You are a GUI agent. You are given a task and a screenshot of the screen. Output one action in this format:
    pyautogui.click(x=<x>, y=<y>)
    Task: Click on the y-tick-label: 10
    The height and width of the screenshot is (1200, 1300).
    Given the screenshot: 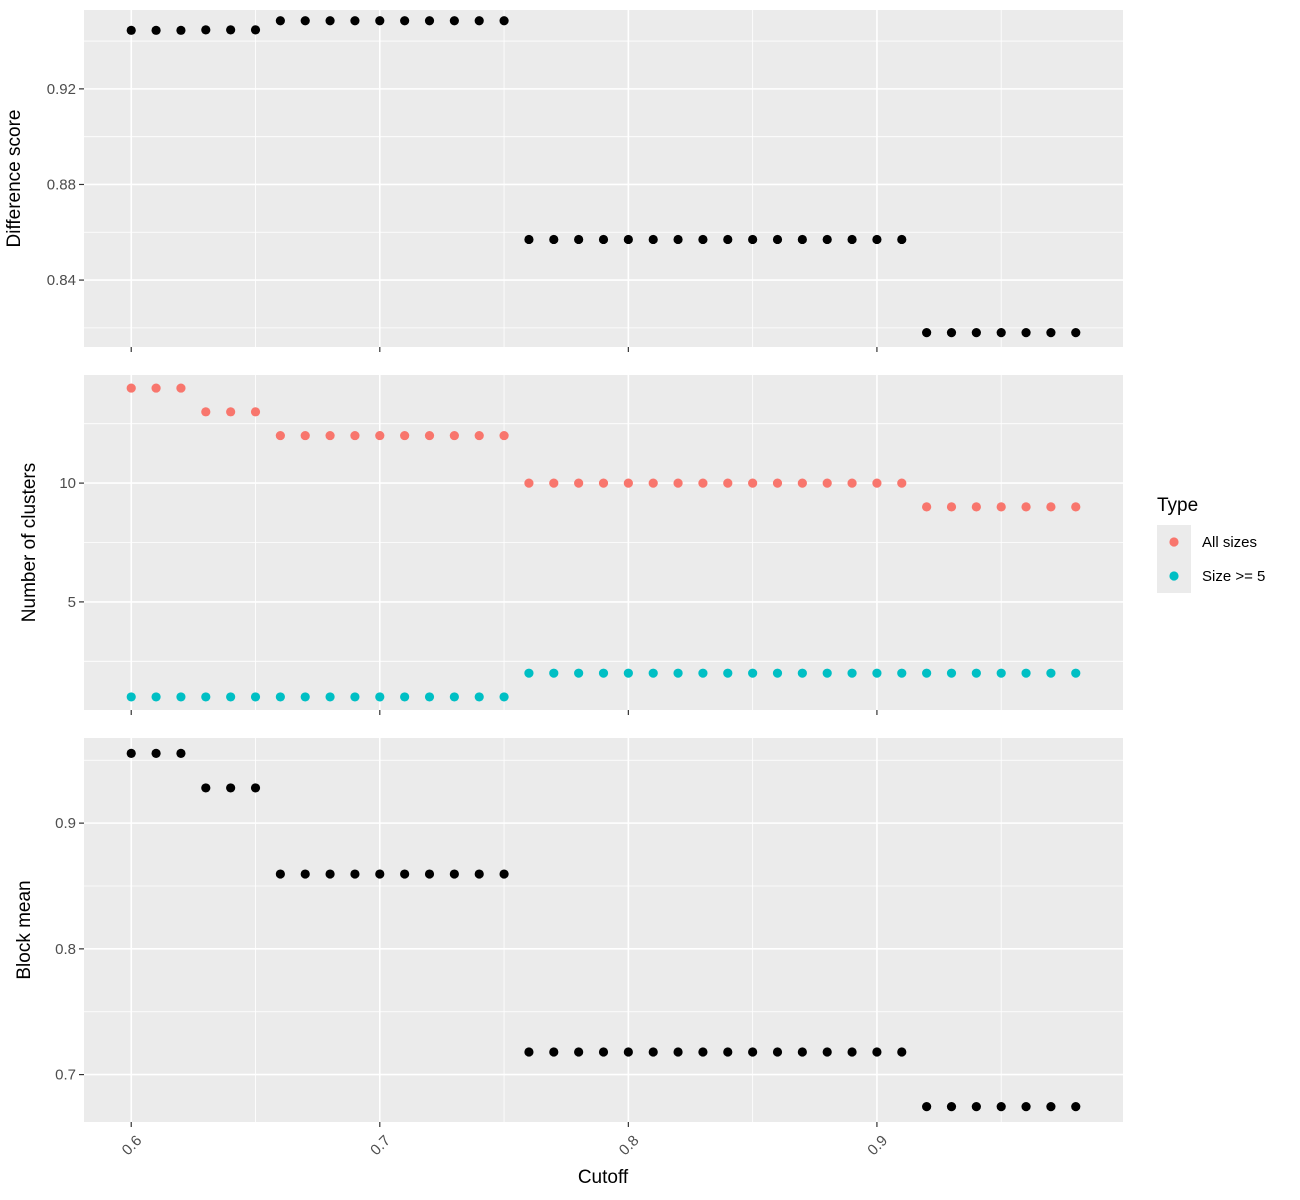 What is the action you would take?
    pyautogui.click(x=67, y=483)
    